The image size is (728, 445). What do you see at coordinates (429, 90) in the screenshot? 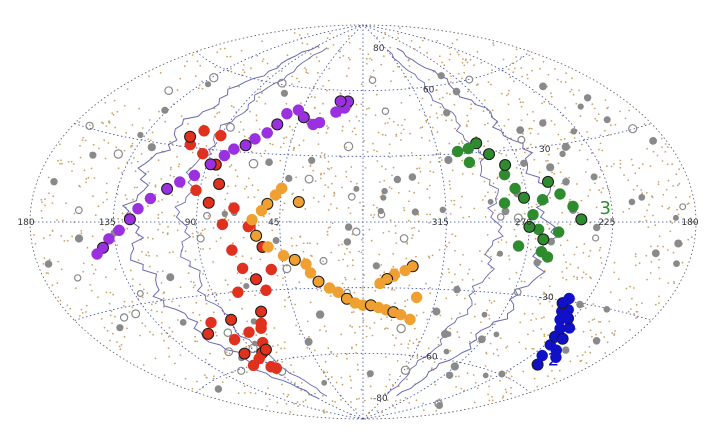
I see `latitude-tick-label: 60` at bounding box center [429, 90].